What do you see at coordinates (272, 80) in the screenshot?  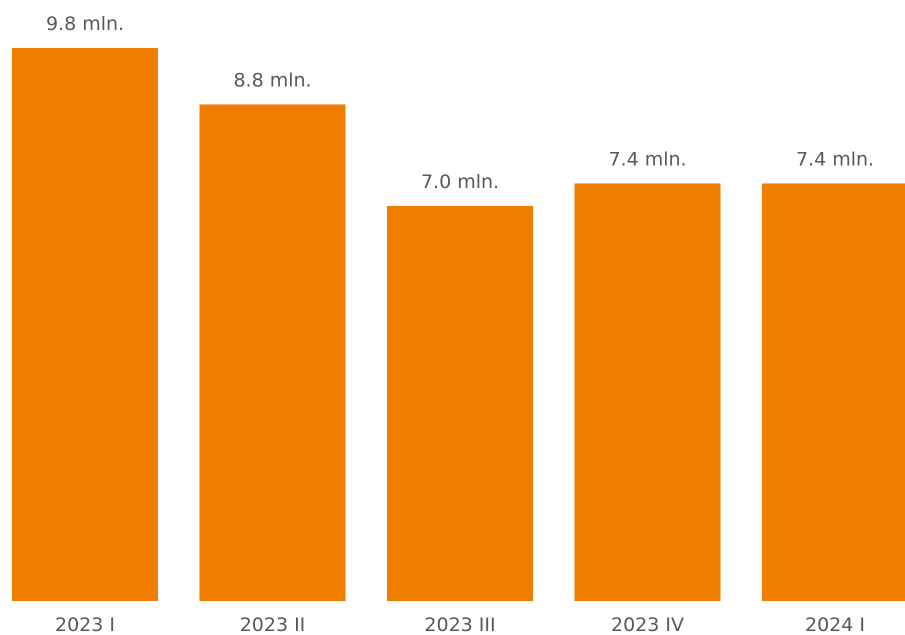 I see `data-label-2: 8.8 mln.` at bounding box center [272, 80].